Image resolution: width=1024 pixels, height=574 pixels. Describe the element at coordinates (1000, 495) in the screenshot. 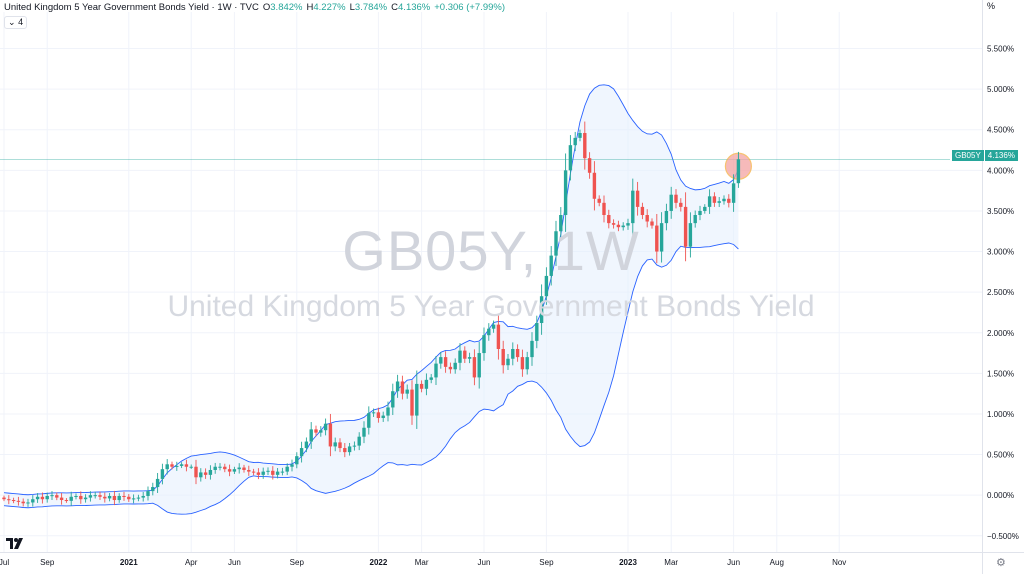

I see `y-tick-label: 0.000%` at that location.